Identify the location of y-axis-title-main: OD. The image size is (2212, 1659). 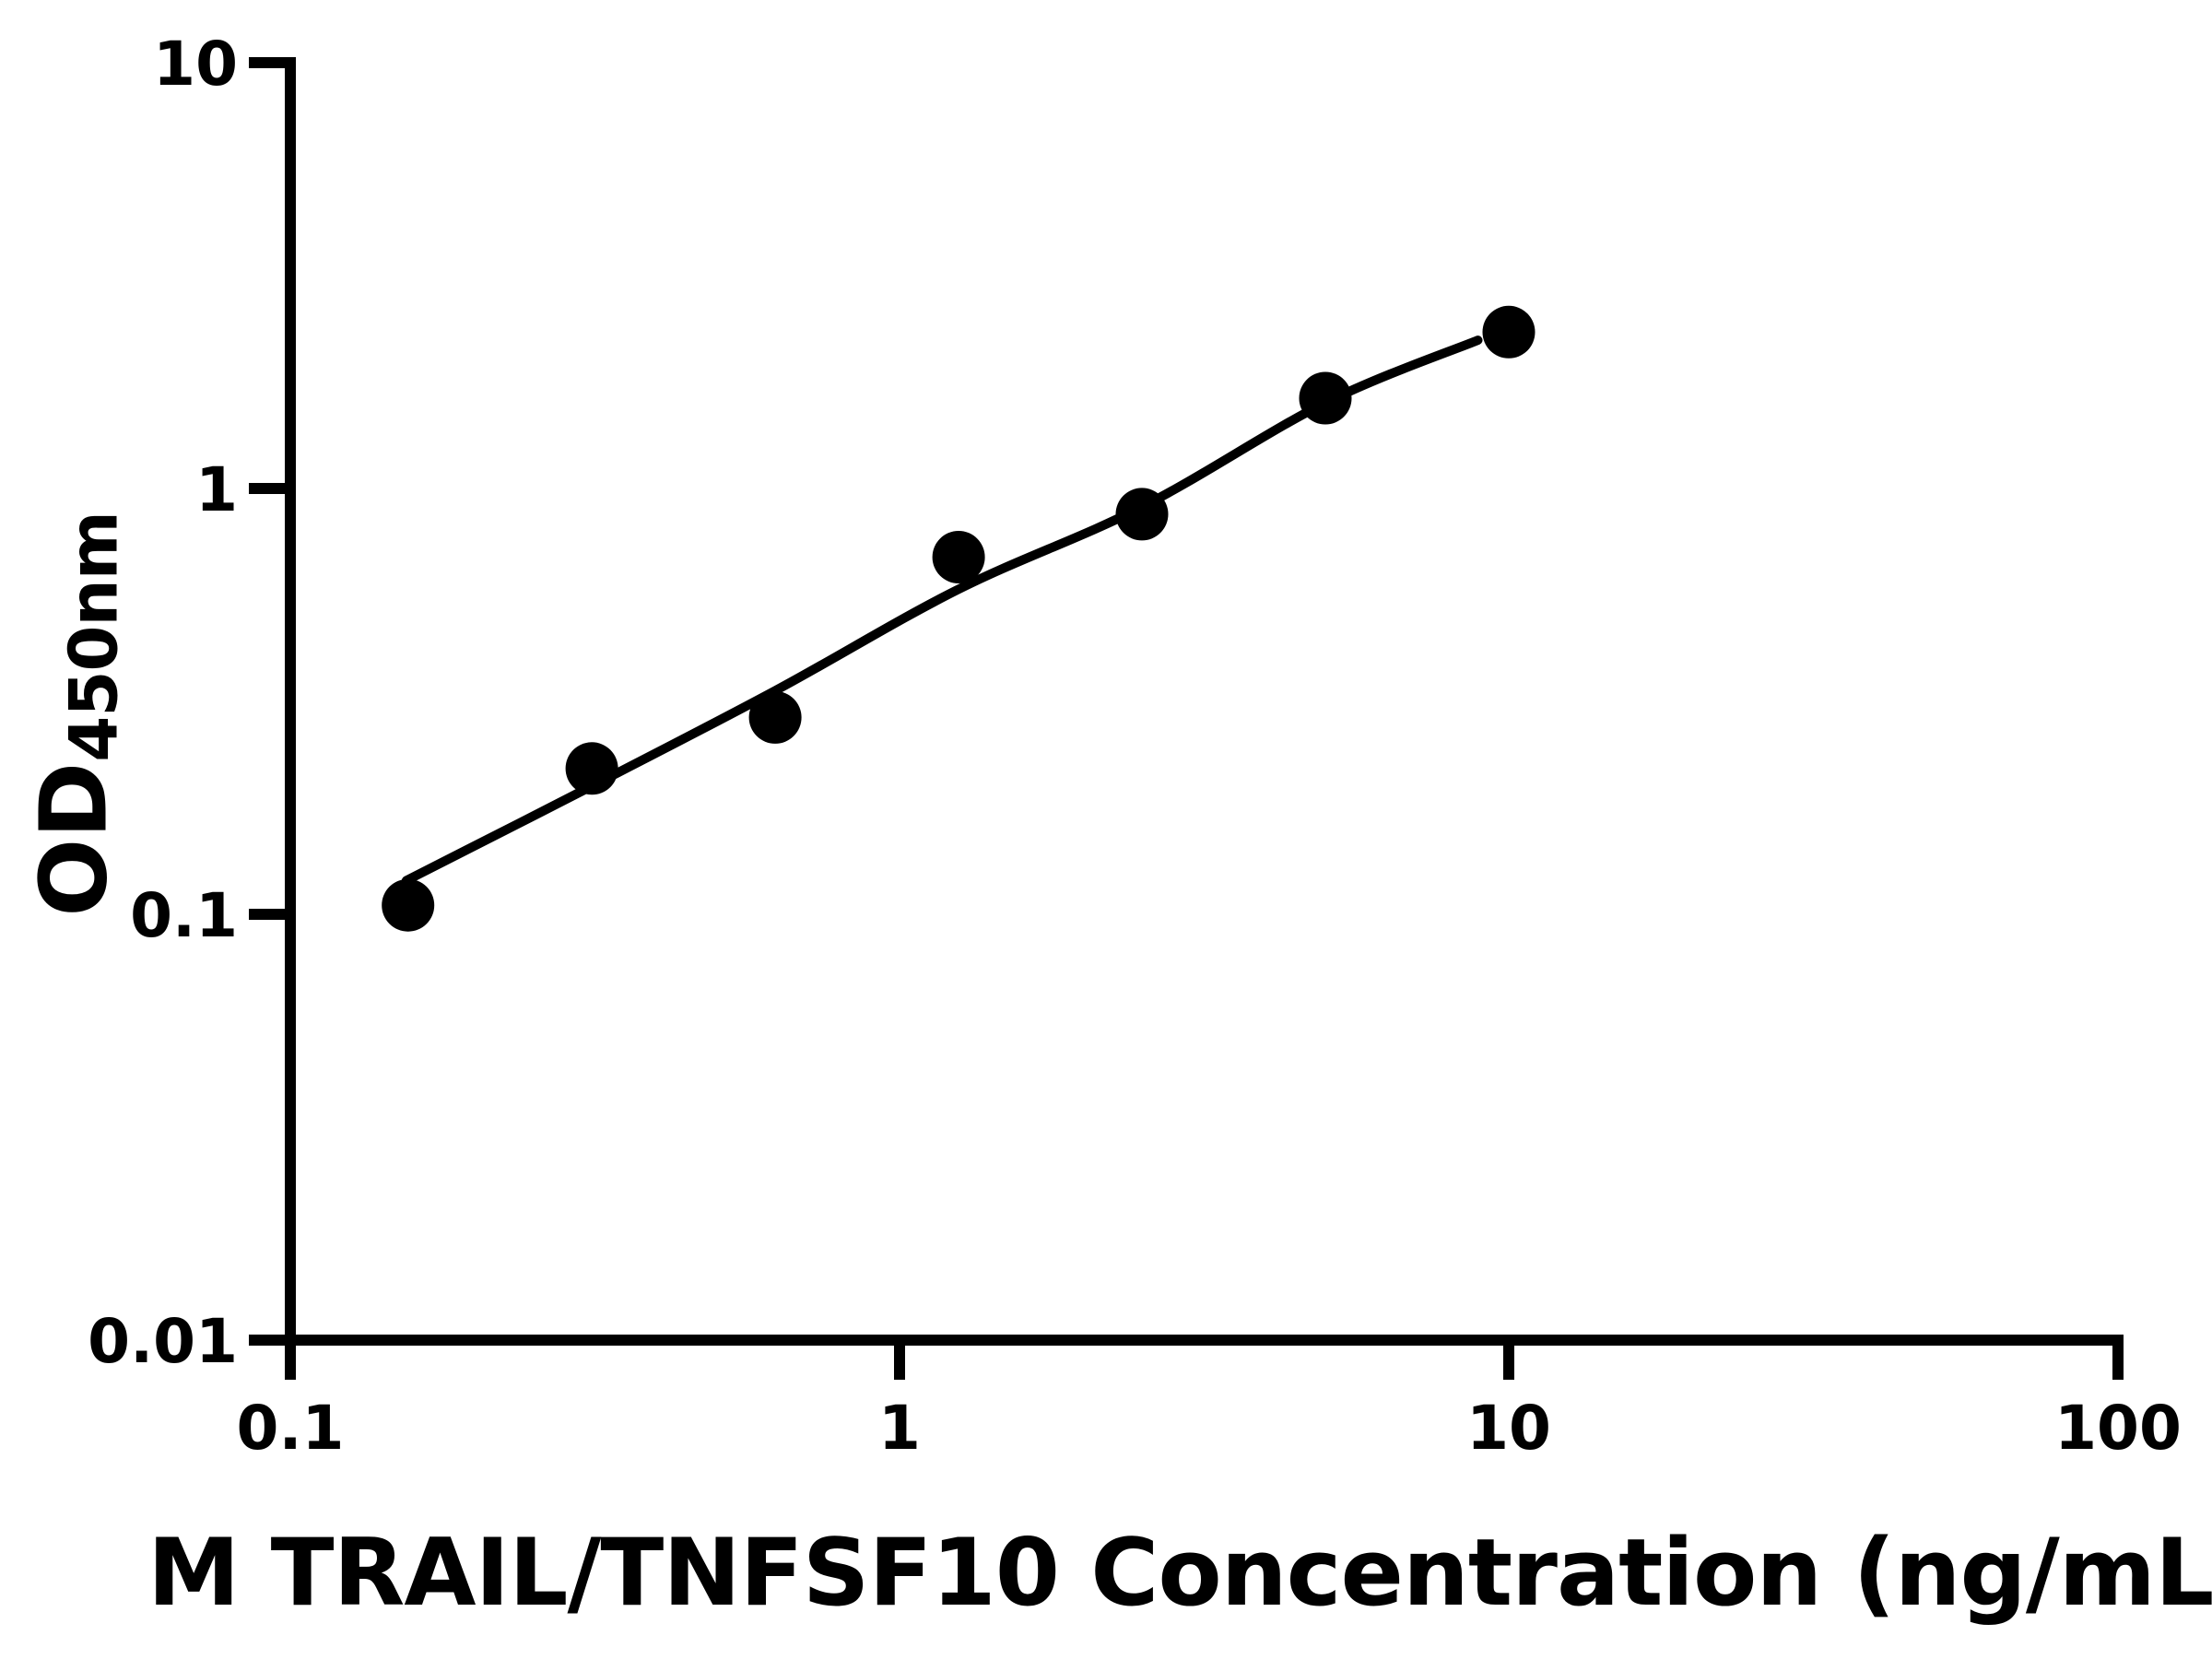
(73, 839).